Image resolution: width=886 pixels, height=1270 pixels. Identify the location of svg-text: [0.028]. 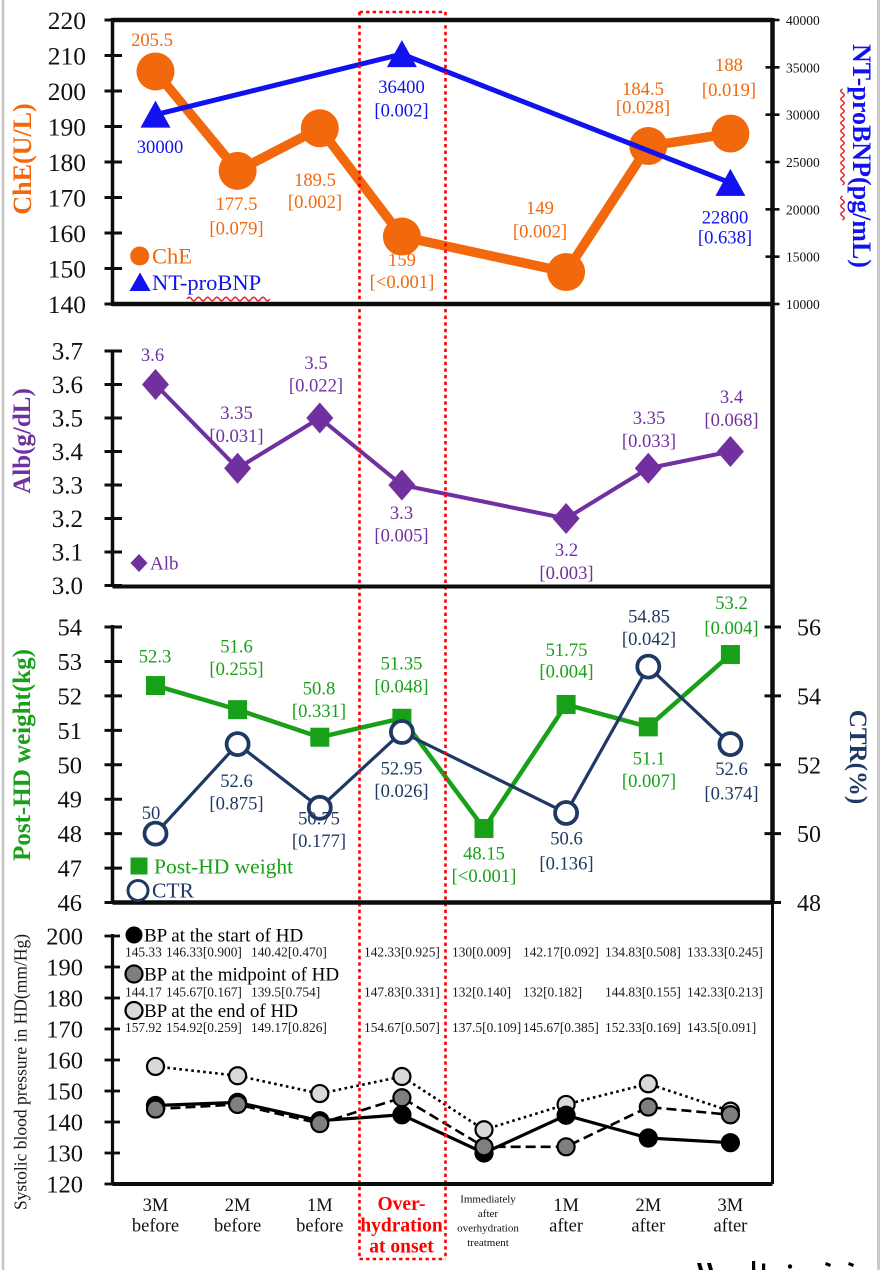
(643, 108).